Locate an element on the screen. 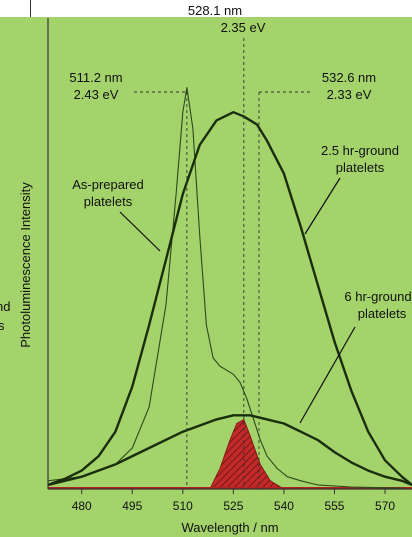  marker-2-wavelength: 532.6 nm is located at coordinates (349, 77).